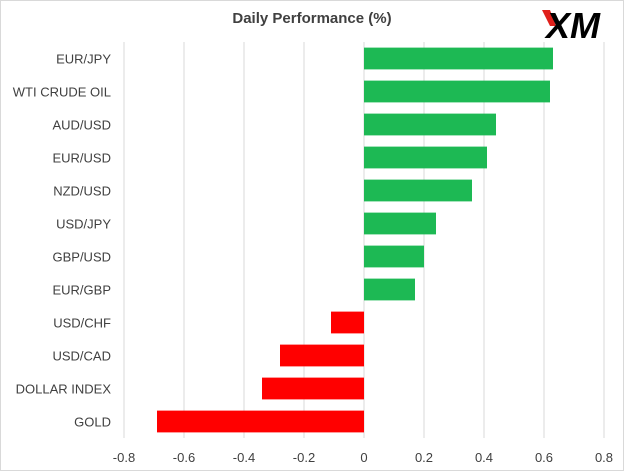 The image size is (624, 471). Describe the element at coordinates (604, 457) in the screenshot. I see `x-tick-label: 0.8` at that location.